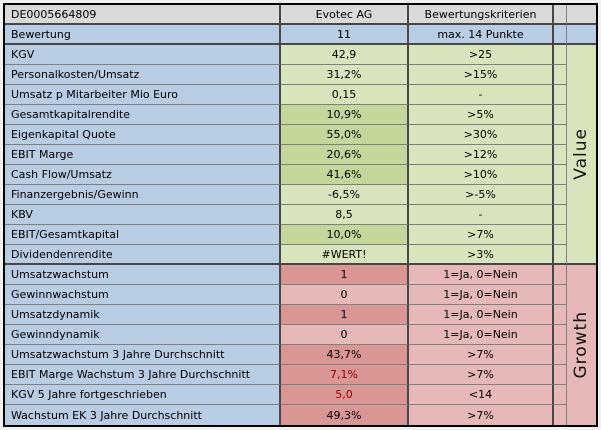 This screenshot has height=430, width=601. What do you see at coordinates (143, 235) in the screenshot?
I see `metric-label-cell: EBIT/Gesamtkapital` at bounding box center [143, 235].